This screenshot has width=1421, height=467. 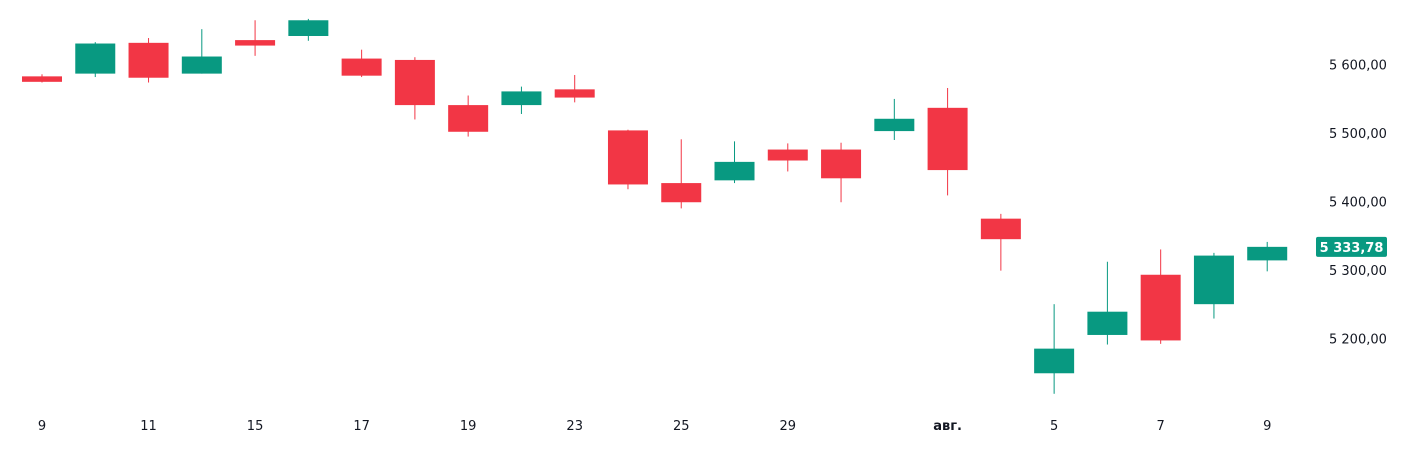 I want to click on x-tick-label: 17, so click(x=361, y=426).